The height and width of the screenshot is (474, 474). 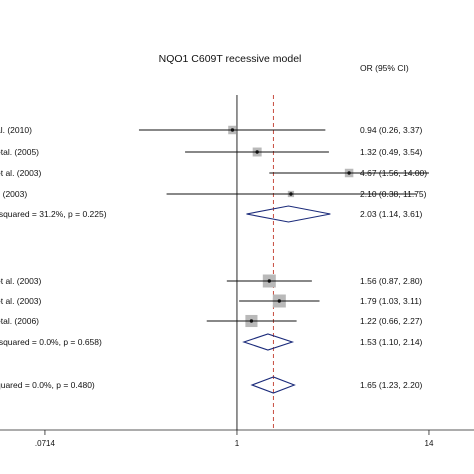 I want to click on study-label: l. (2003), so click(x=13, y=194).